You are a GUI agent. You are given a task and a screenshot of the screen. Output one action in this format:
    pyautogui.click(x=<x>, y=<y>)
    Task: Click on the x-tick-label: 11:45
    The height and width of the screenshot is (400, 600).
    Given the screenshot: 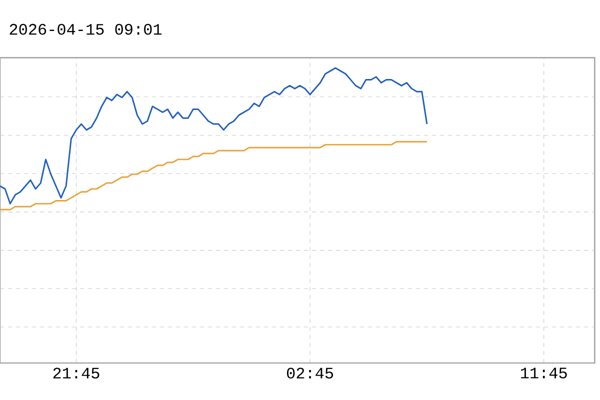 What is the action you would take?
    pyautogui.click(x=543, y=373)
    